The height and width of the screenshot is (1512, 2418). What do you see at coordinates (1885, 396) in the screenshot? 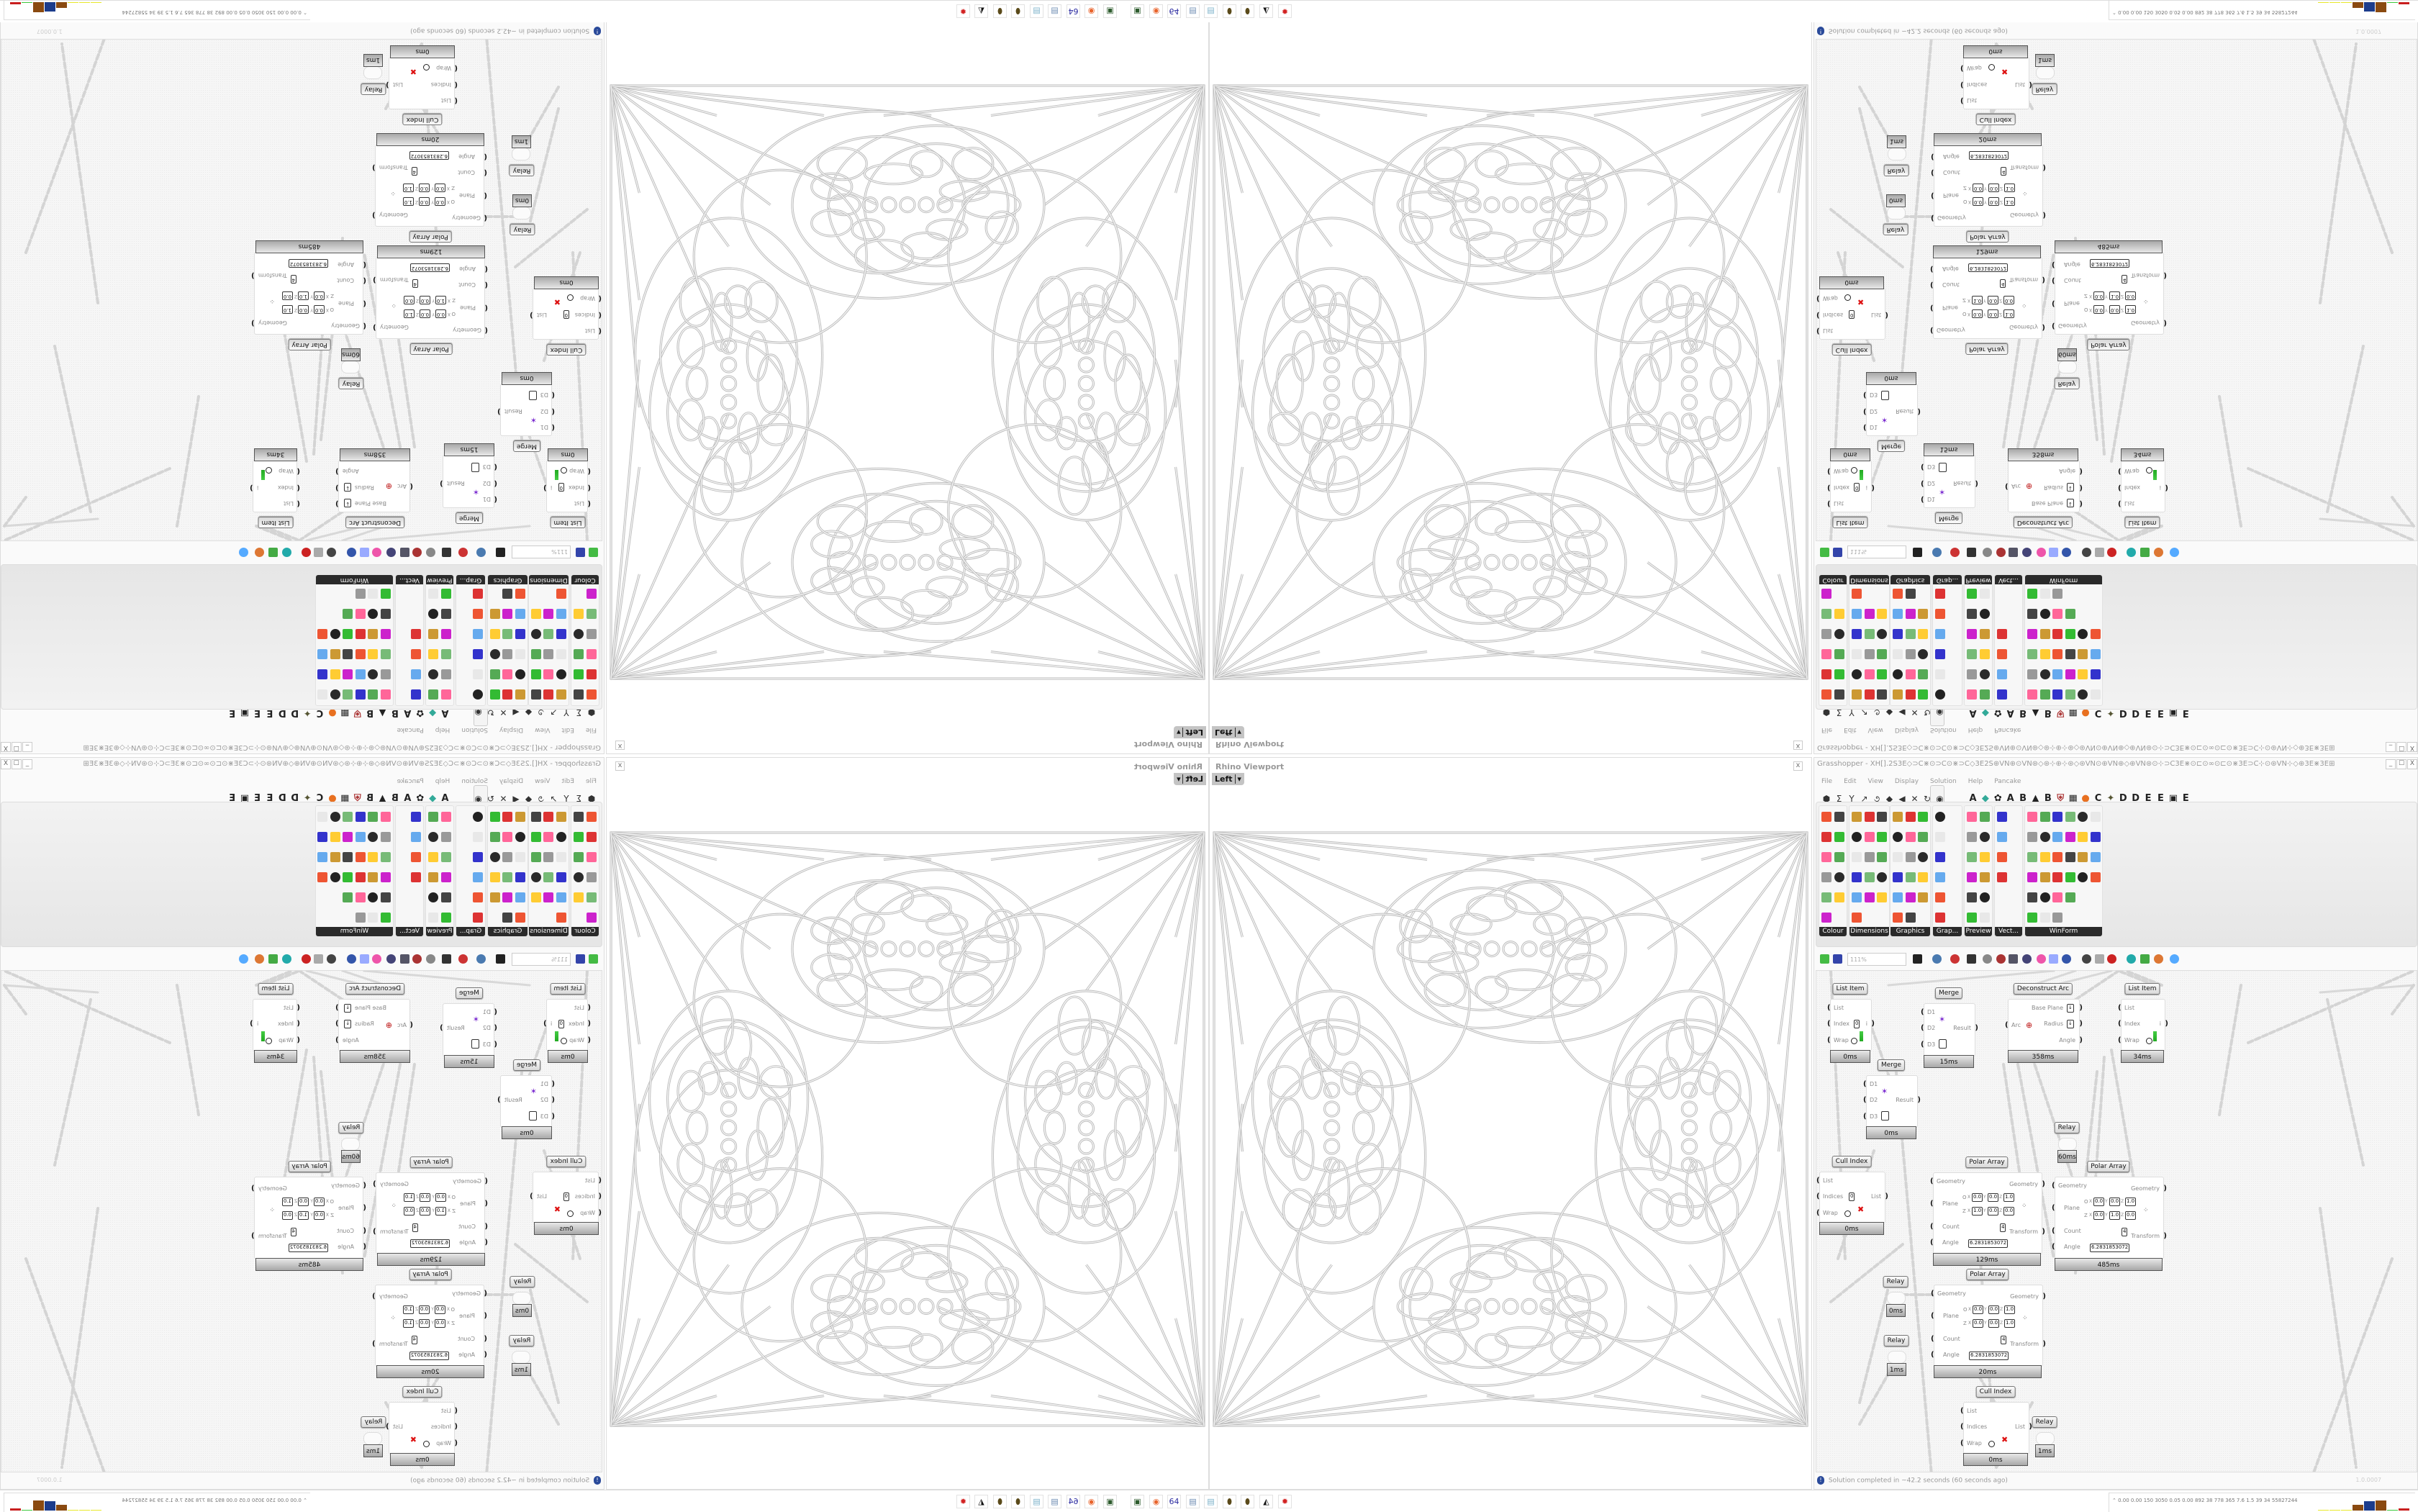
I see `d3-checkbox` at bounding box center [1885, 396].